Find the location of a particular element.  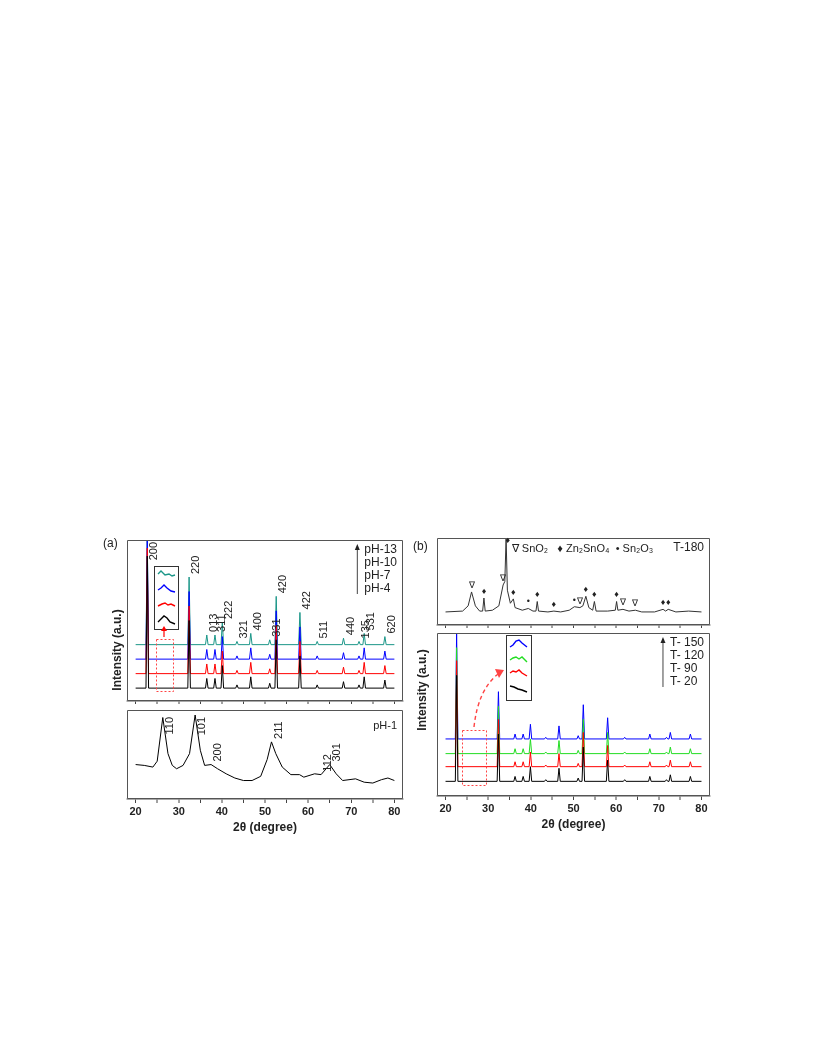

annotation: 422 is located at coordinates (305, 600).